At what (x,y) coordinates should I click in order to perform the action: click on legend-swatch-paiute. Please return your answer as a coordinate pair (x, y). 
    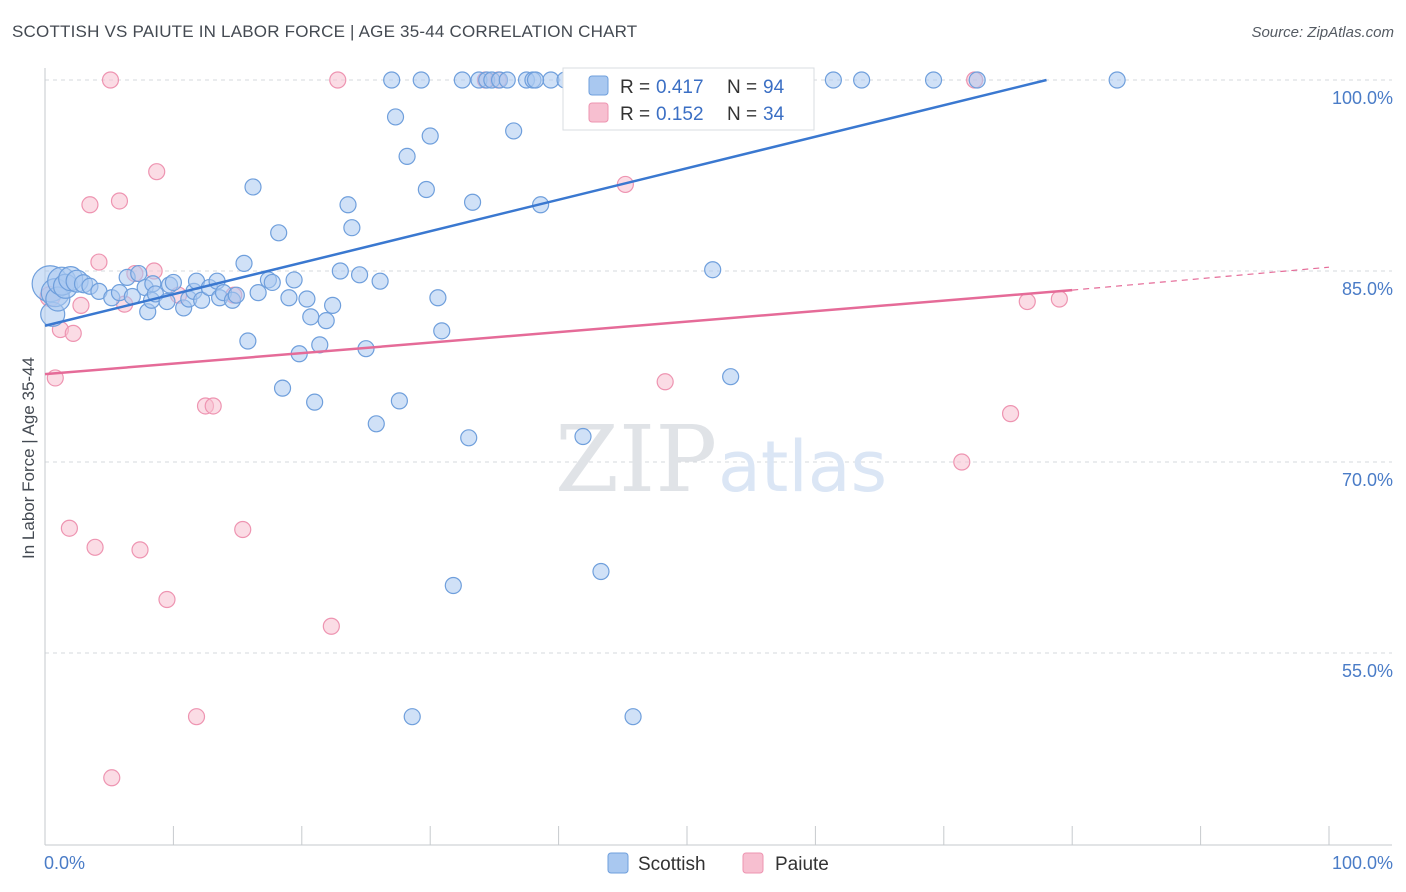
    Looking at the image, I should click on (598, 112).